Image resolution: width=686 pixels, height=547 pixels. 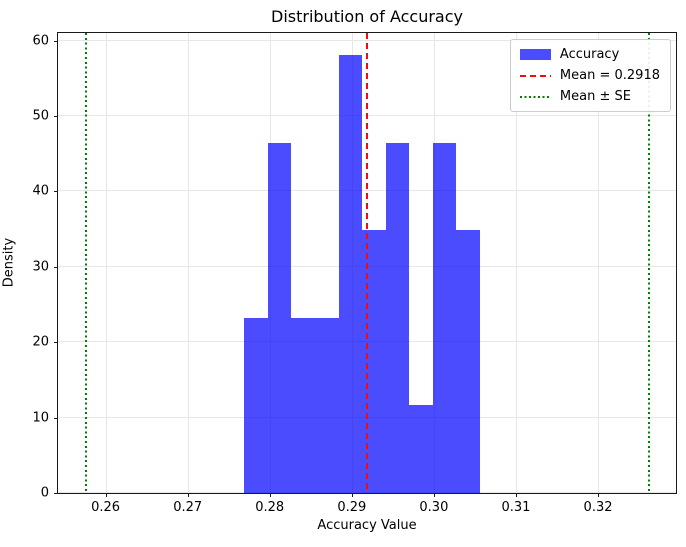 I want to click on legend-swatch-patch-icon, so click(x=535, y=54).